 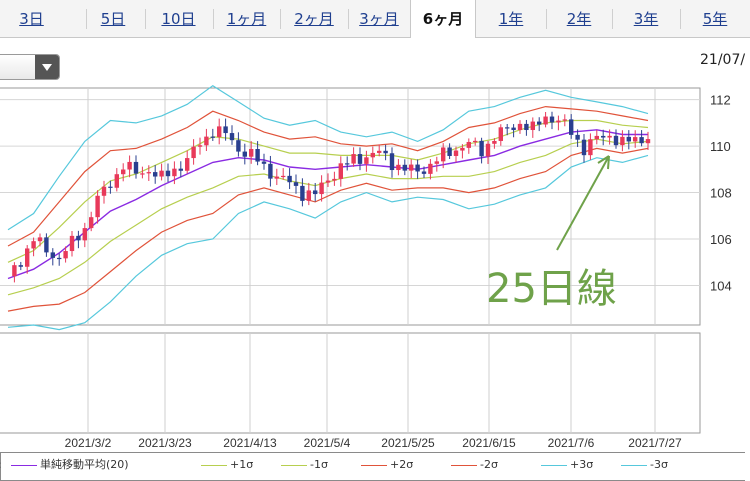 What do you see at coordinates (84, 464) in the screenshot?
I see `legend-label: 単純移動平均(20)` at bounding box center [84, 464].